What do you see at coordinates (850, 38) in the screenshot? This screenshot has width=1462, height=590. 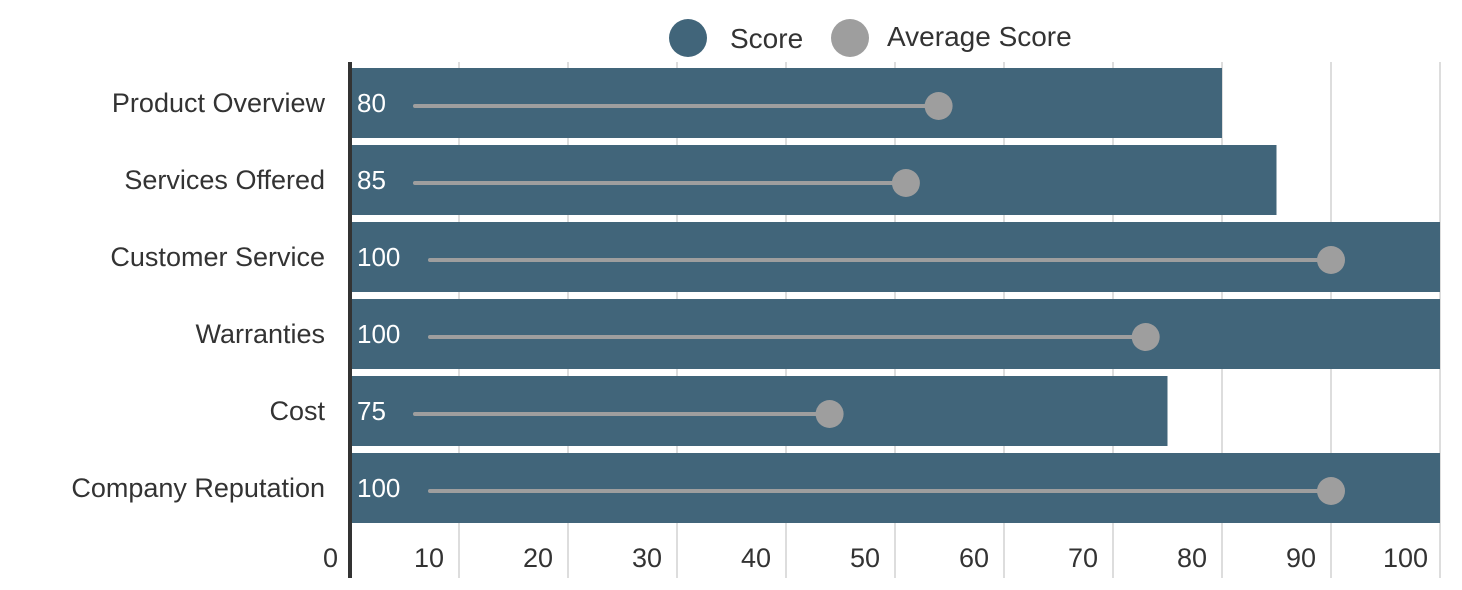 I see `legend-marker-average` at bounding box center [850, 38].